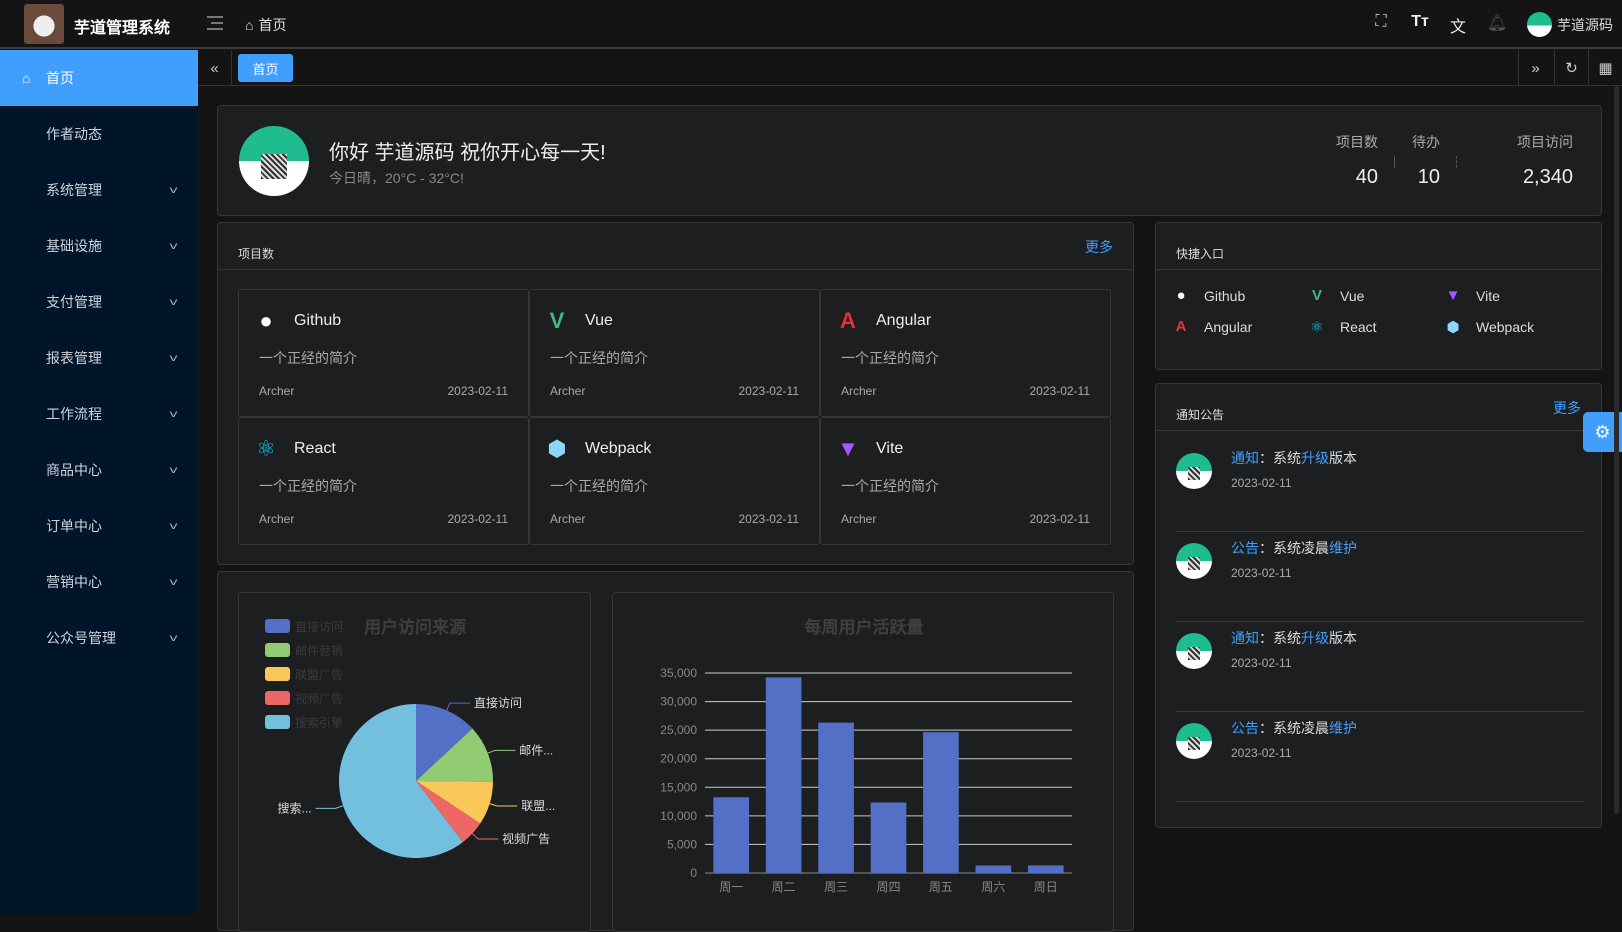 The height and width of the screenshot is (932, 1622). Describe the element at coordinates (1420, 21) in the screenshot. I see `font-size-icon: Tт` at that location.